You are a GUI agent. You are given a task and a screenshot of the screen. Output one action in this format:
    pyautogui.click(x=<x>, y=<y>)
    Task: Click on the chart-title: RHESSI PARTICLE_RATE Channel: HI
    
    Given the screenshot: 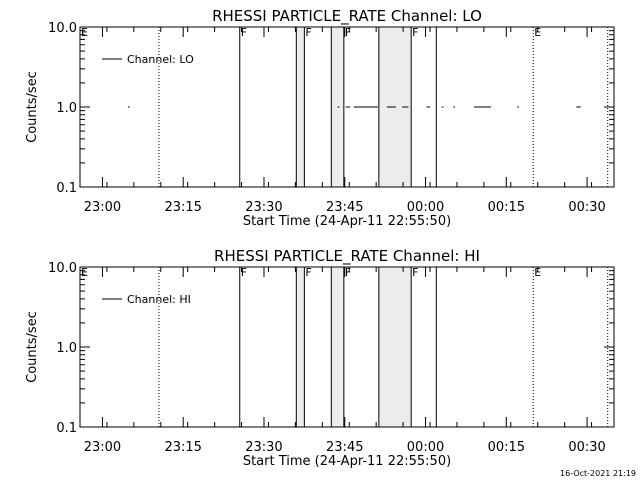 What is the action you would take?
    pyautogui.click(x=347, y=256)
    